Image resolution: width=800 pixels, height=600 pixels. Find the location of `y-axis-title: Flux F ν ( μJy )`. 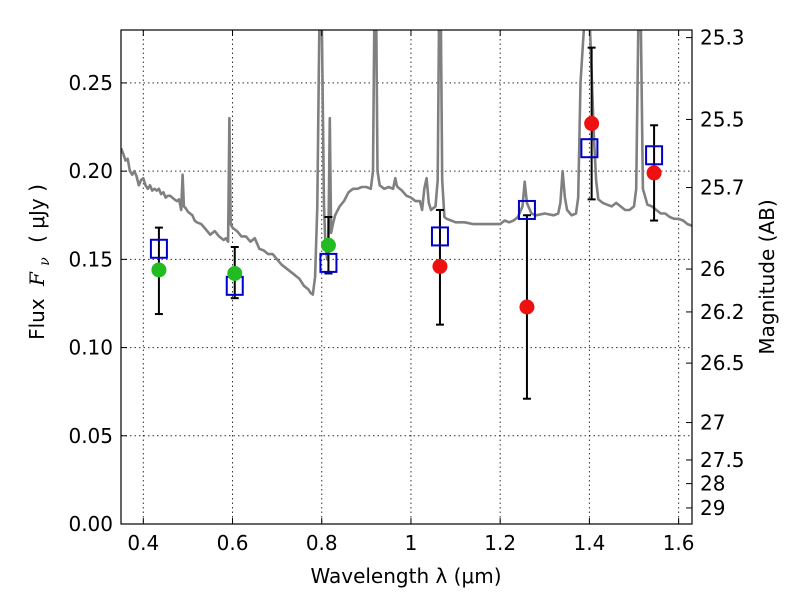

y-axis-title: Flux F ν ( μJy ) is located at coordinates (39, 262).